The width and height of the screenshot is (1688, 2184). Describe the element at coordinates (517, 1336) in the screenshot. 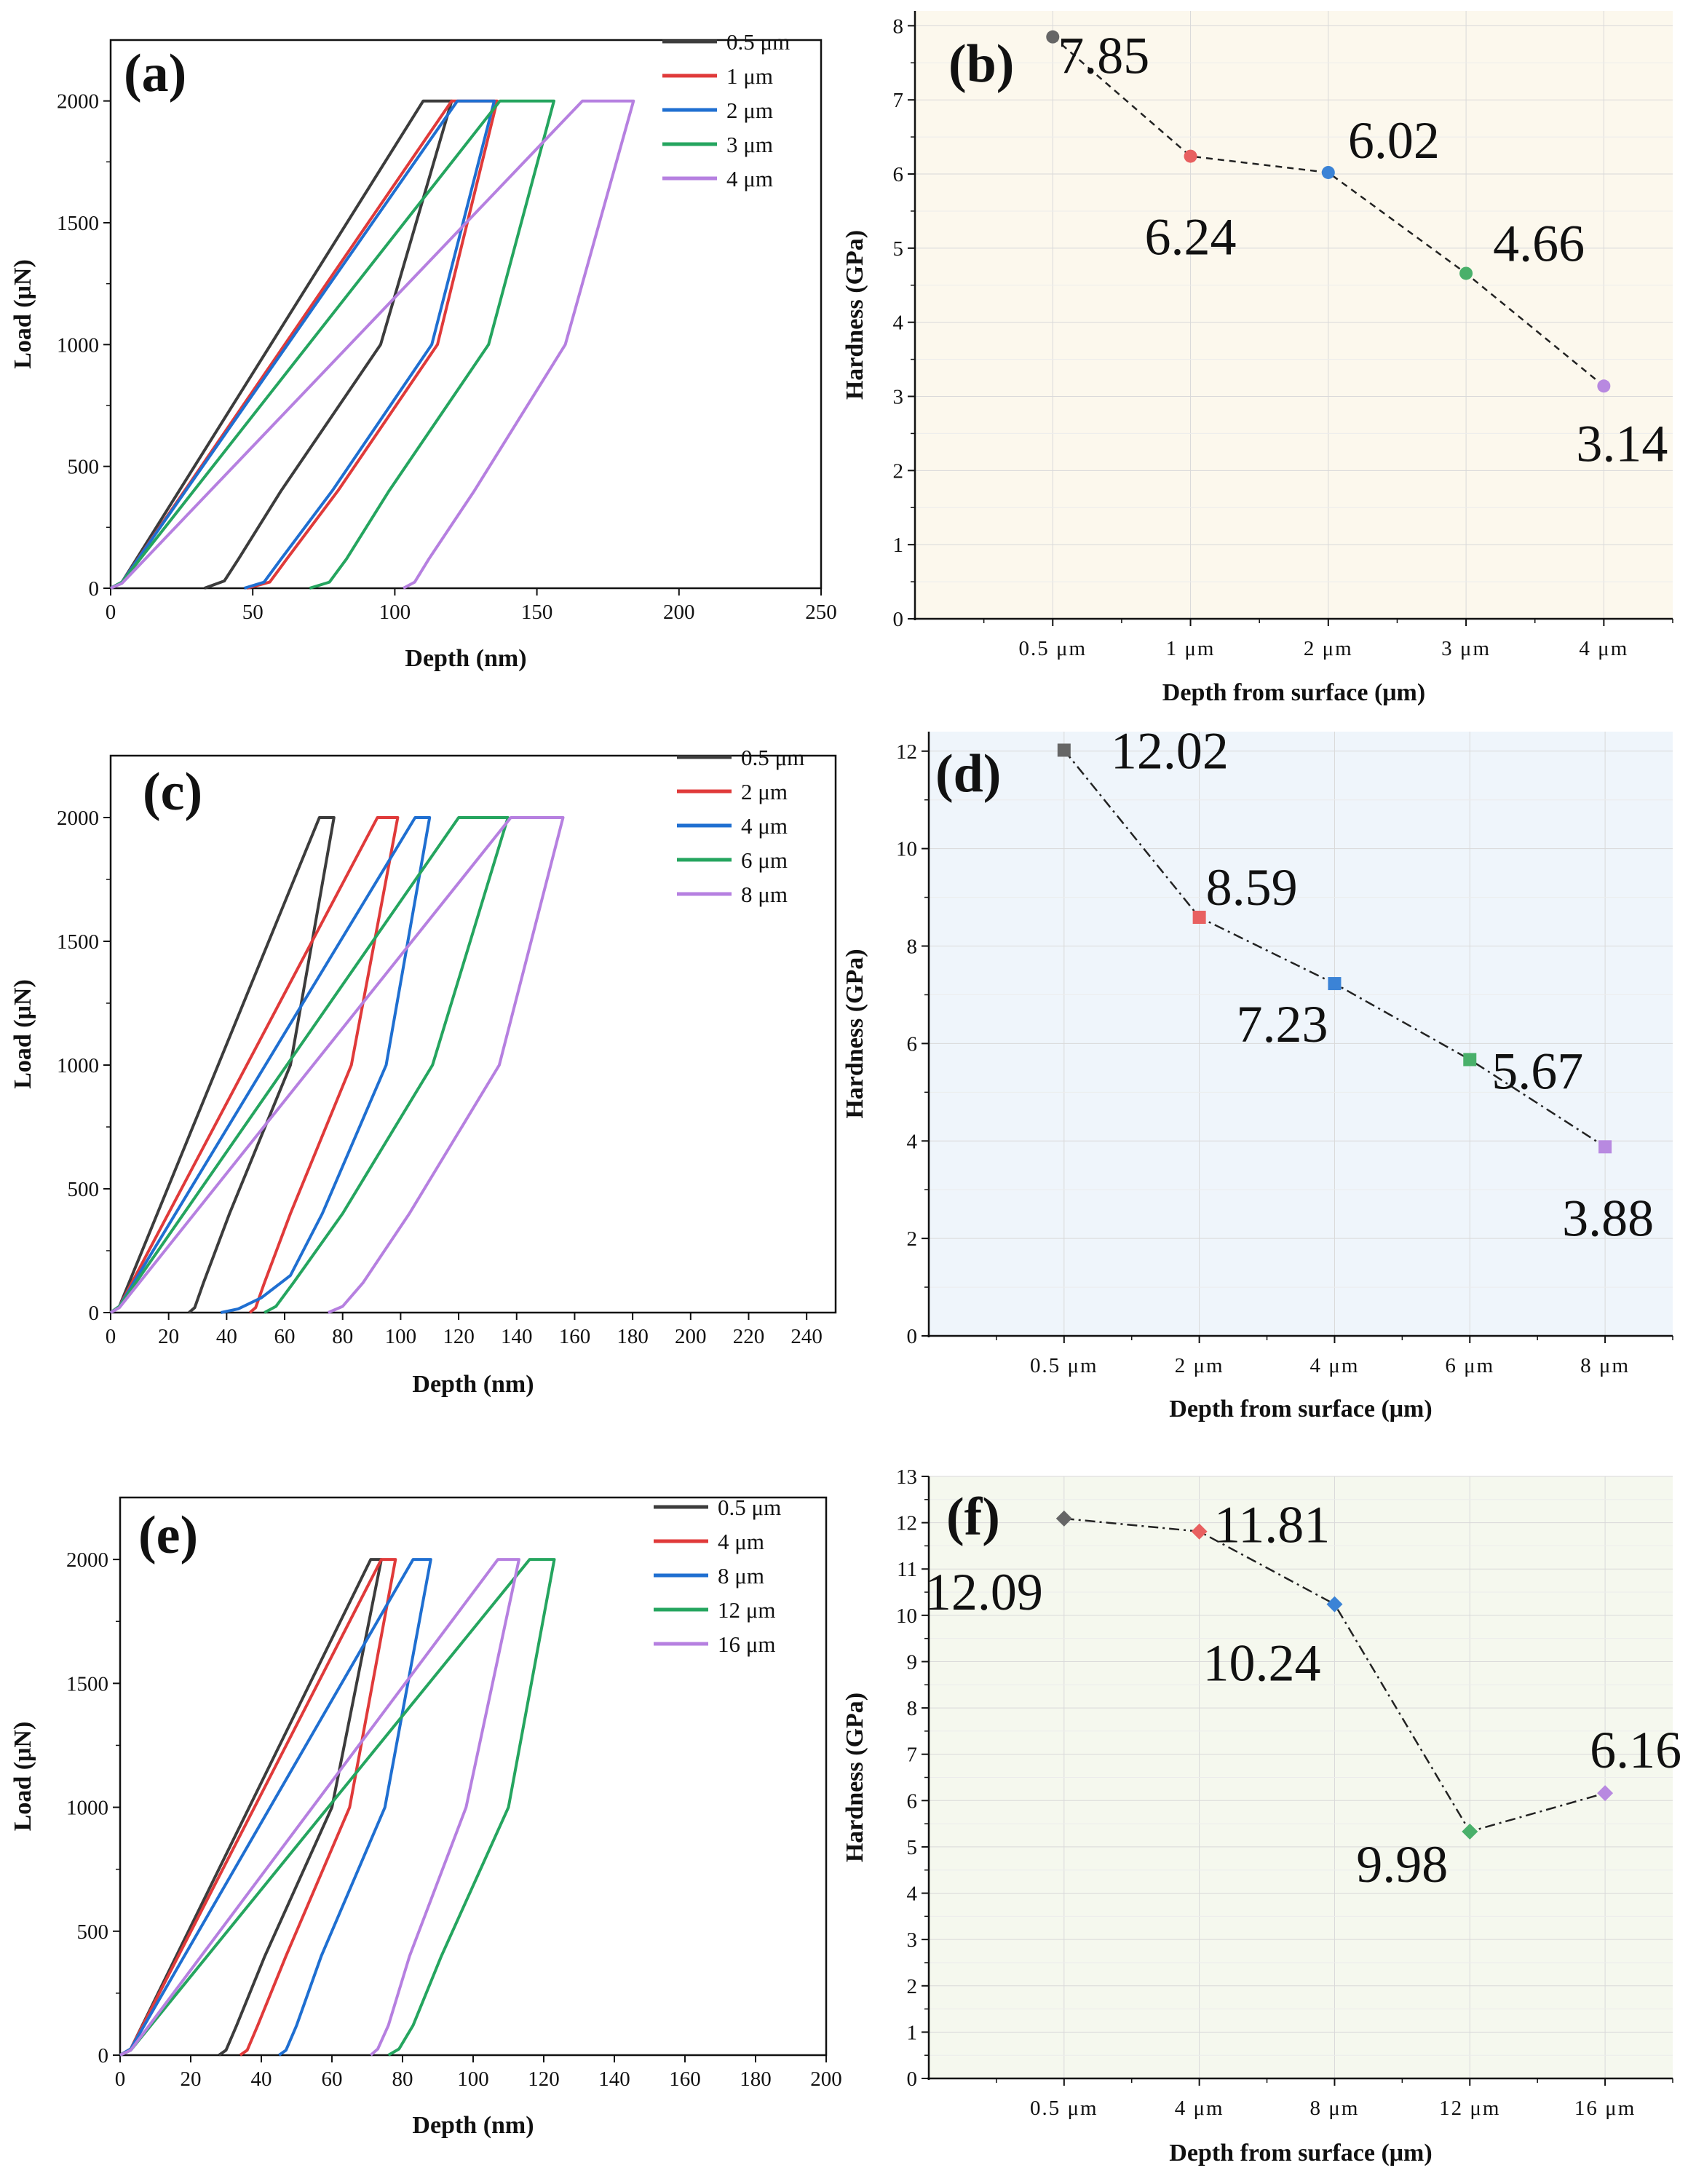

I see `x-tick-label: 140` at that location.